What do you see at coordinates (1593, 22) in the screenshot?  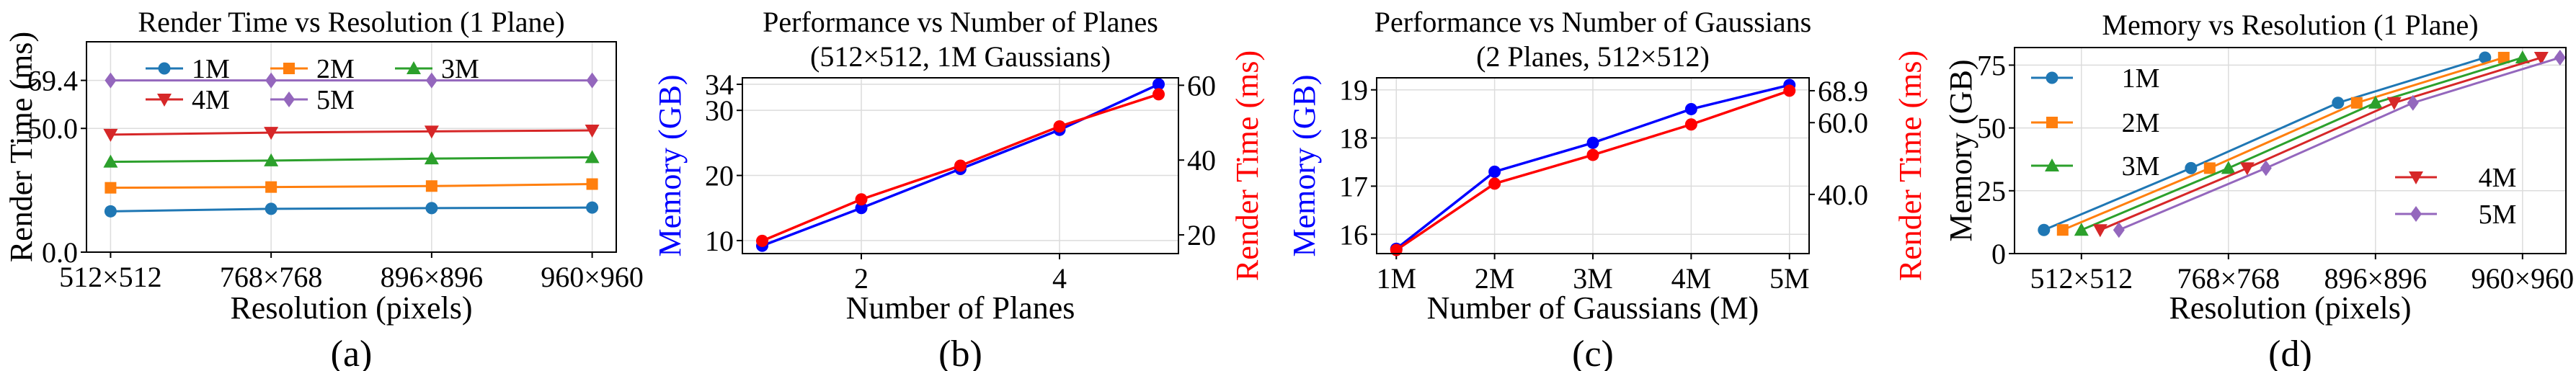 I see `chart-title: Performance vs Number of Gaussians` at bounding box center [1593, 22].